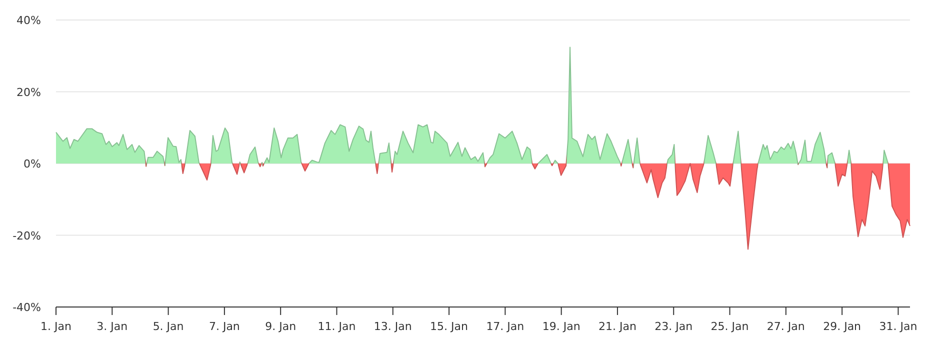  I want to click on x-tick-label: 27. Jan, so click(785, 326).